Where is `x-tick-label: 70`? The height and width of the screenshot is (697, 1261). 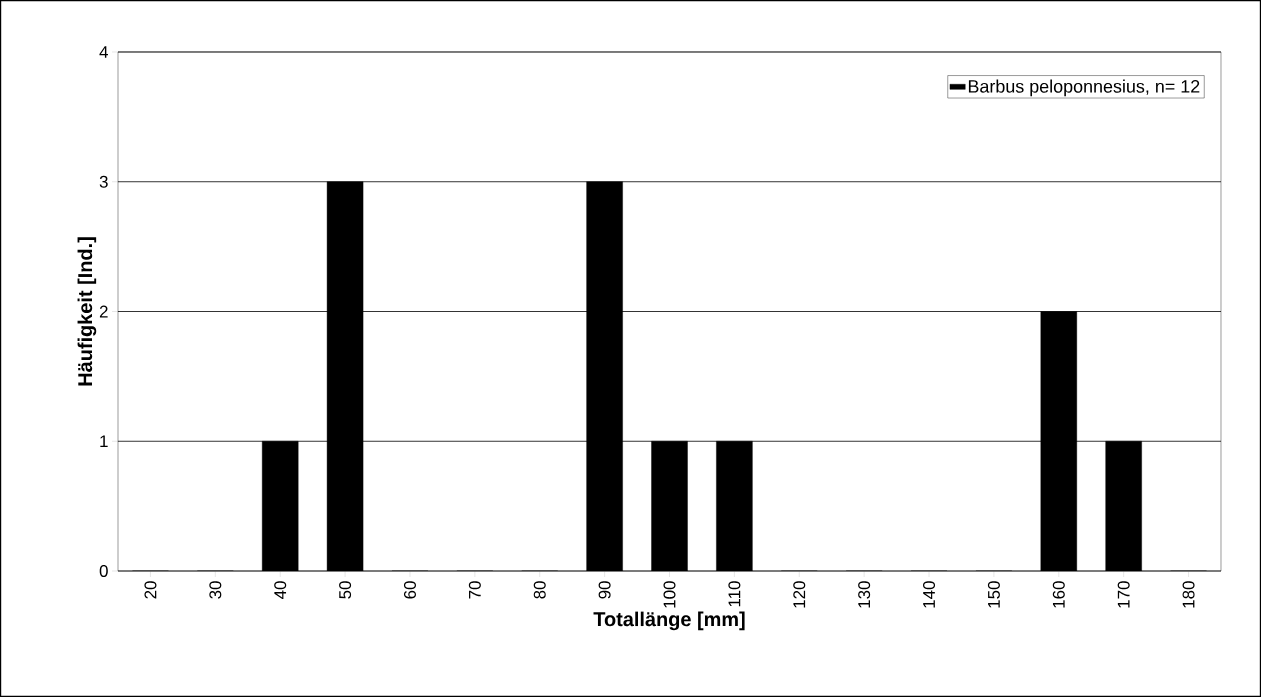
x-tick-label: 70 is located at coordinates (474, 590).